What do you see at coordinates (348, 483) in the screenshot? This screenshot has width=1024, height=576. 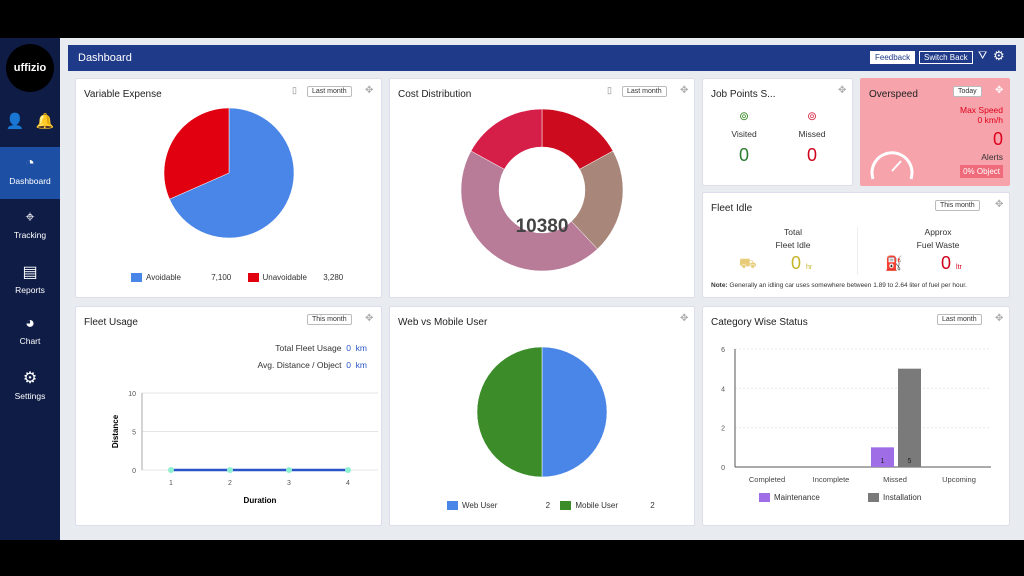 I see `x-tick-label: 4` at bounding box center [348, 483].